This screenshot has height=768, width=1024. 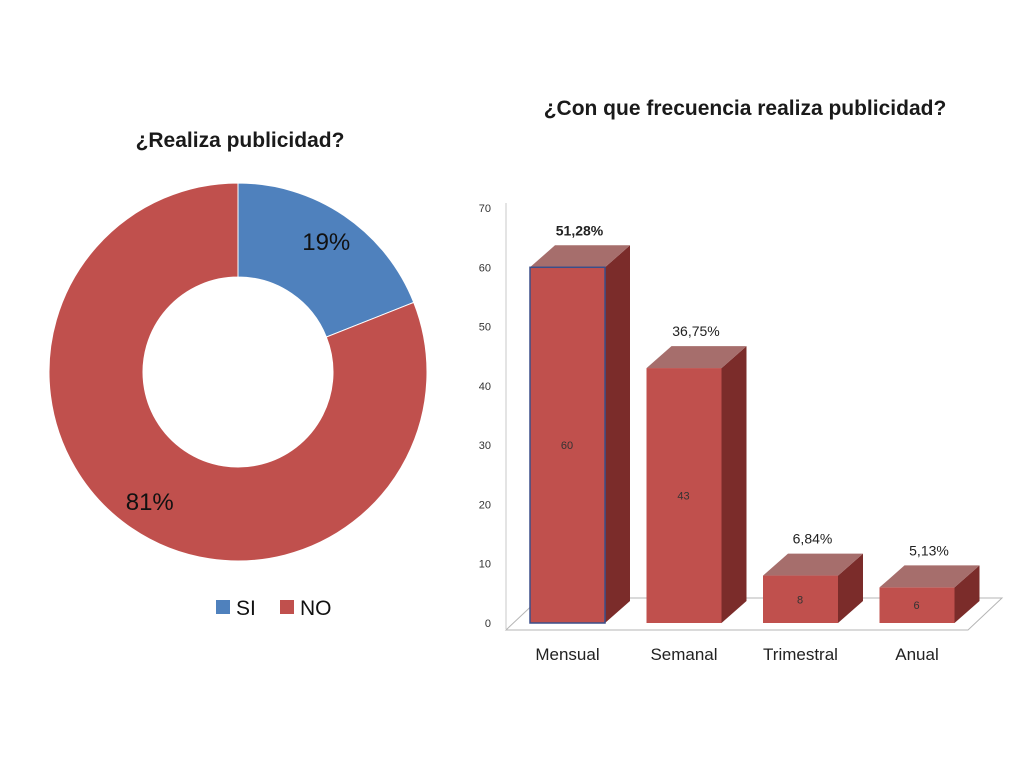 I want to click on y-tick-label: 20, so click(x=485, y=505).